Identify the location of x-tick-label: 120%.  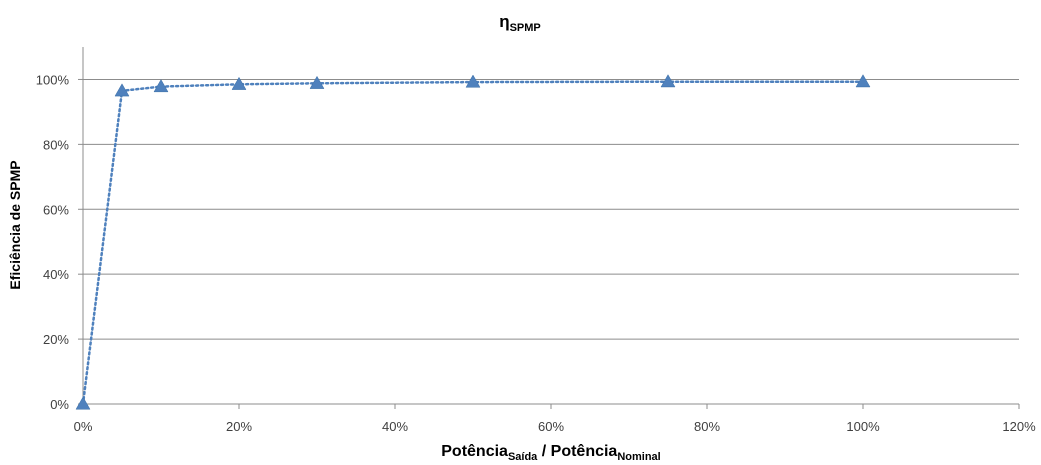
(1019, 426).